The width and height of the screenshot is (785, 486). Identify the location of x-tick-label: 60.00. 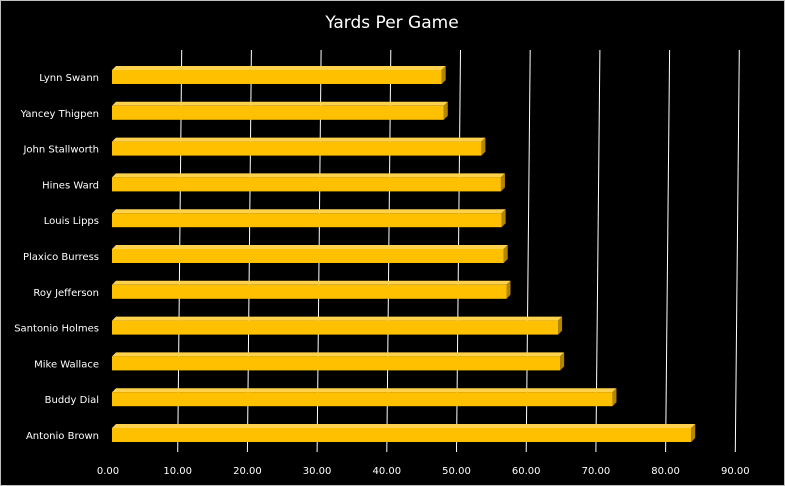
(526, 471).